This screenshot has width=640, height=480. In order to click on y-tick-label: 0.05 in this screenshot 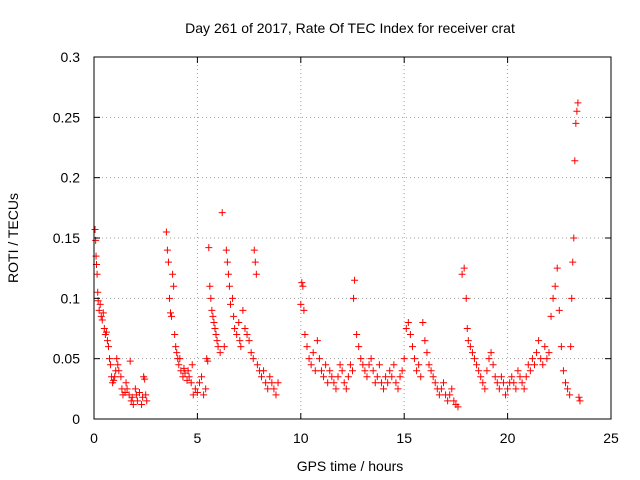, I will do `click(66, 359)`.